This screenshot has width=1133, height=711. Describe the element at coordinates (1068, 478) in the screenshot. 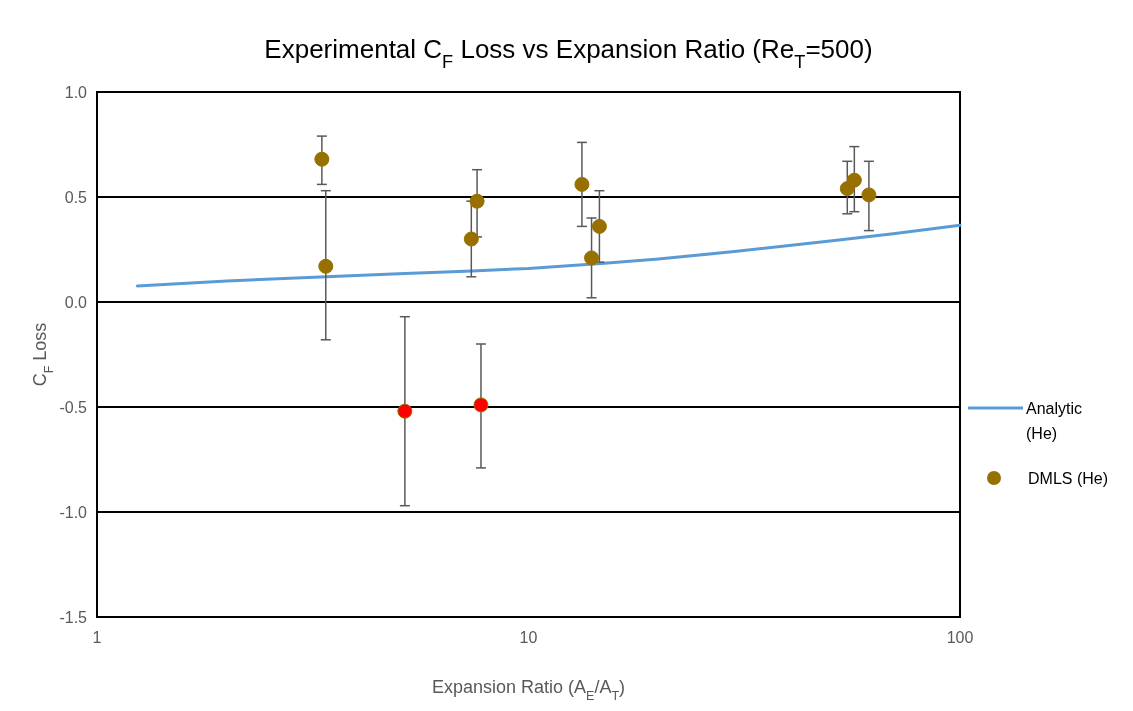

I see `legend-label: DMLS (He)` at that location.